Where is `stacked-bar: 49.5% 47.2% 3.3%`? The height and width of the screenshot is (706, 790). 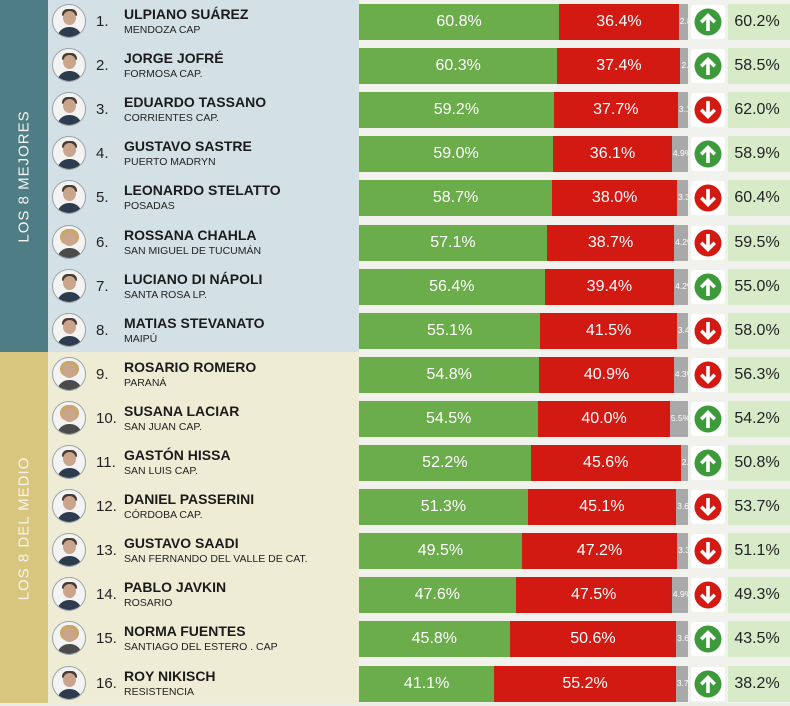 stacked-bar: 49.5% 47.2% 3.3% is located at coordinates (523, 551).